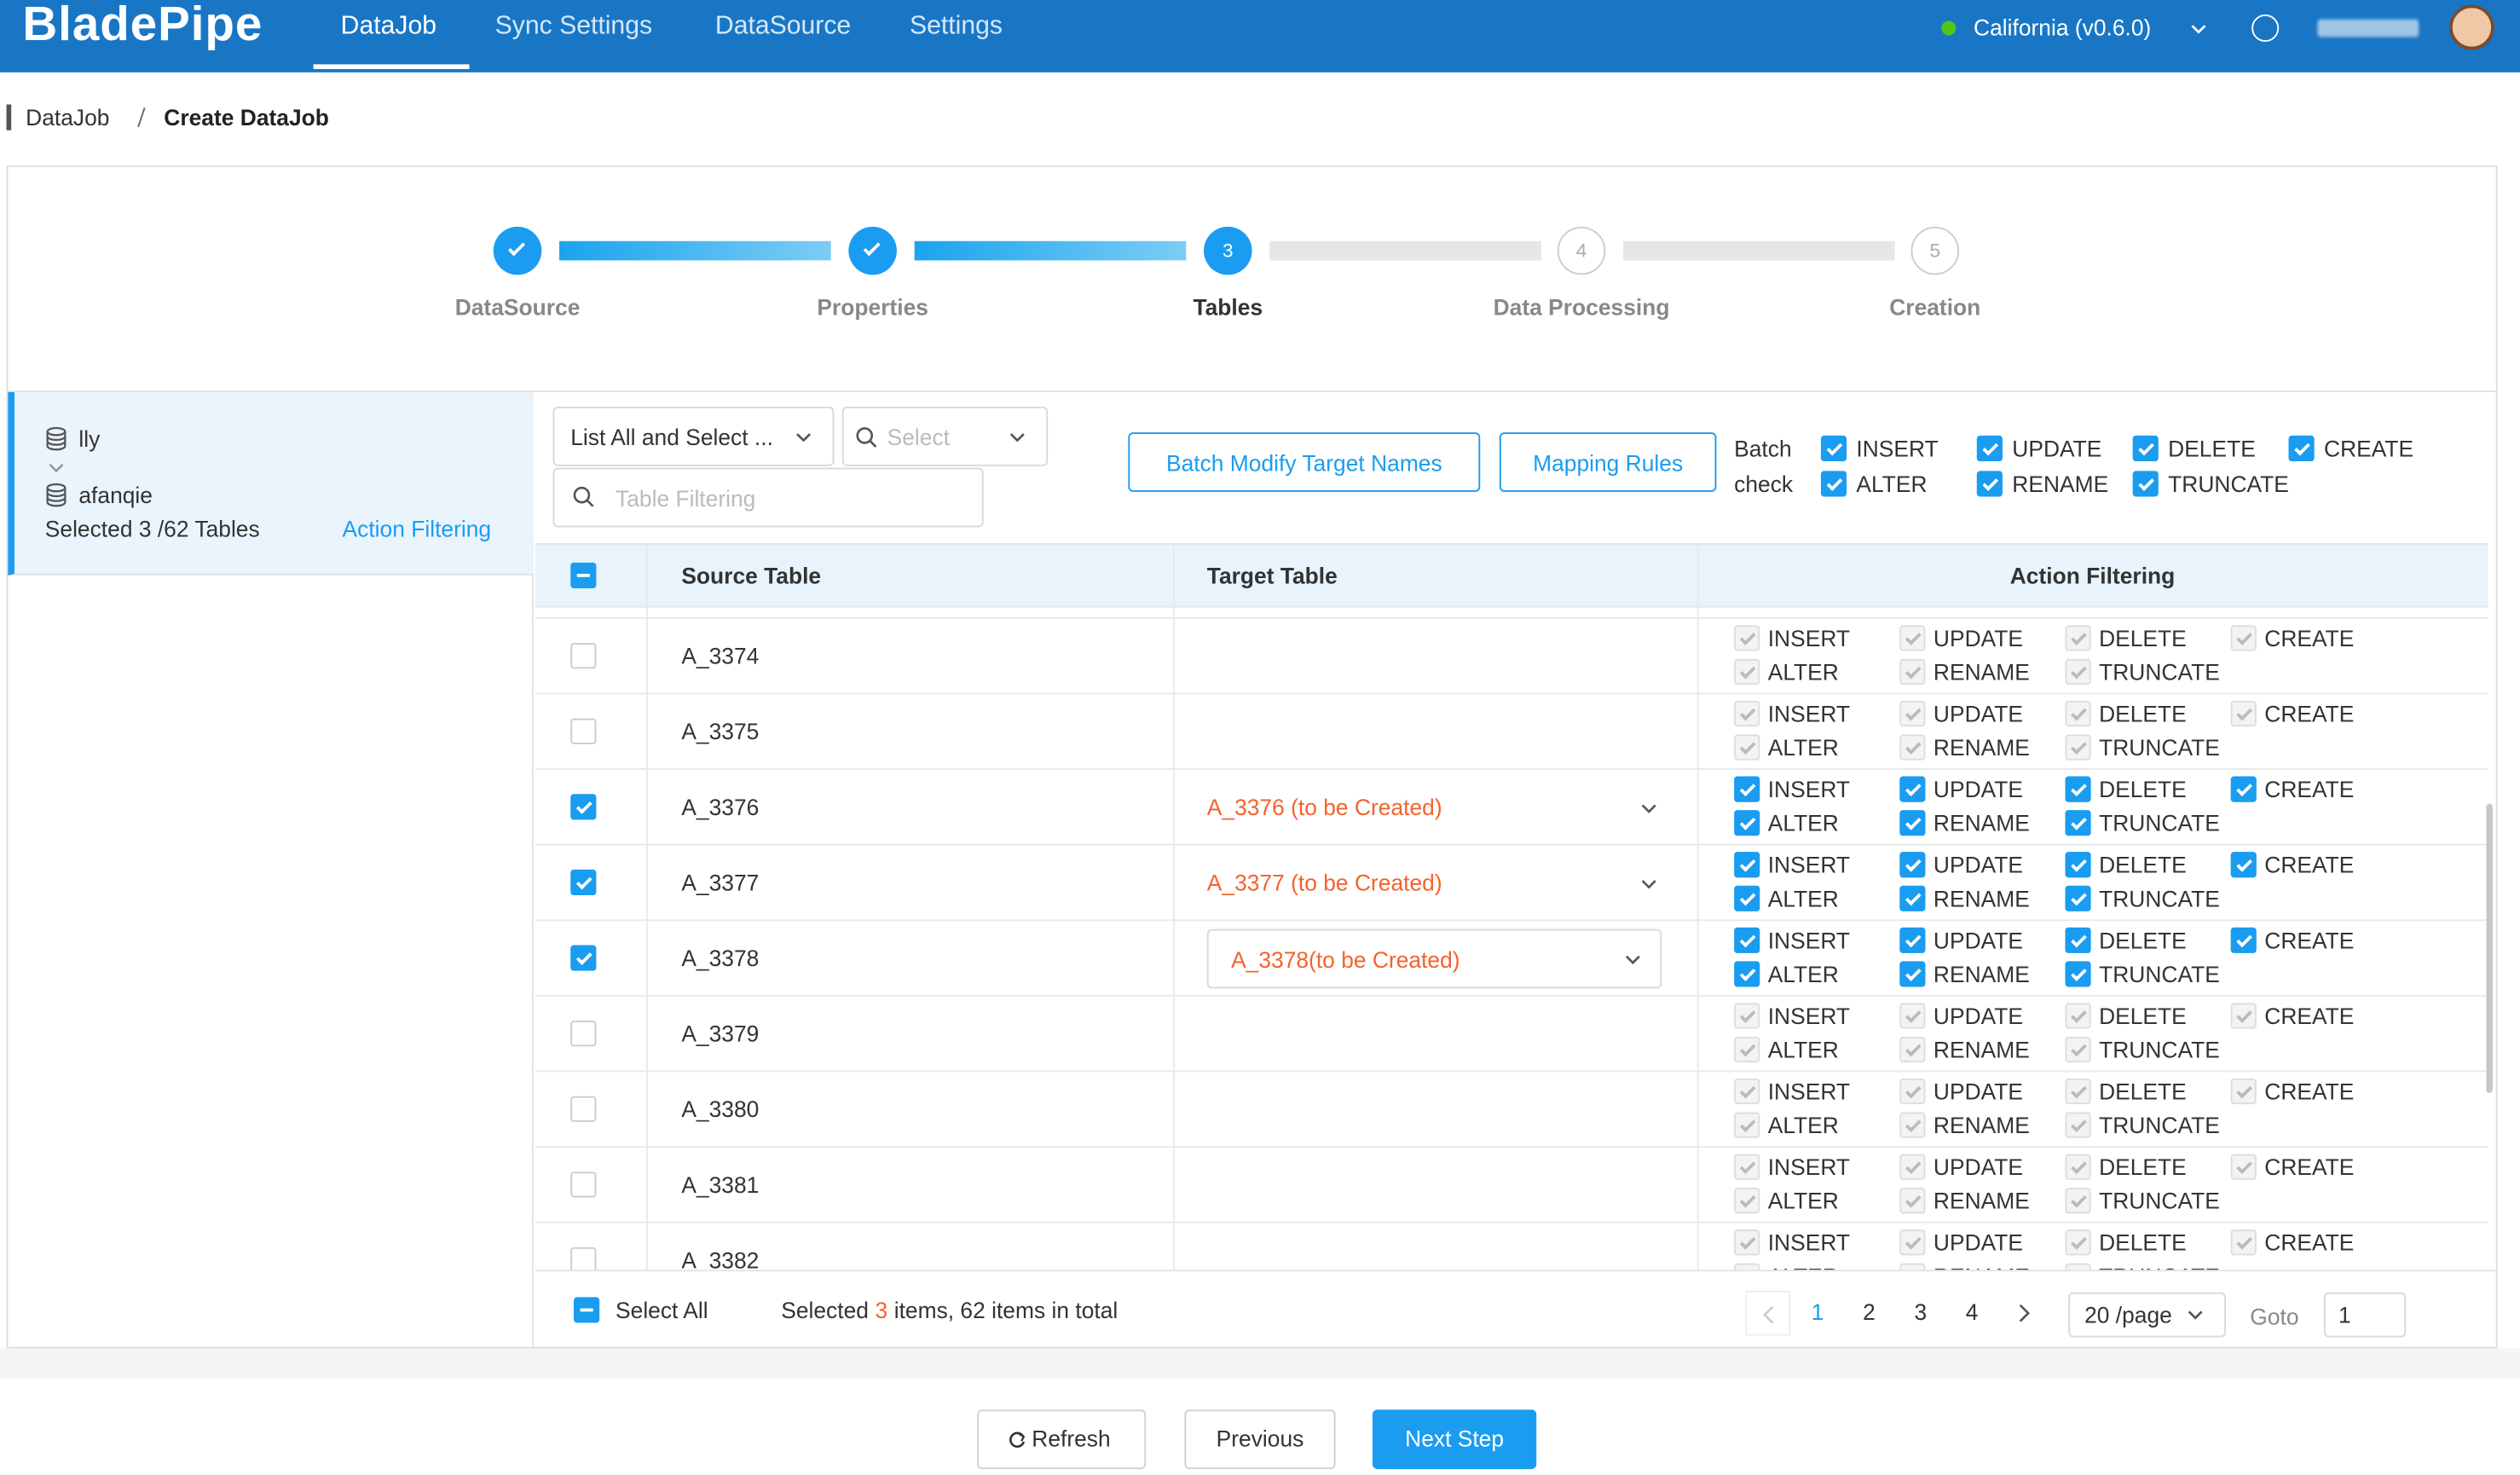 The image size is (2520, 1475). What do you see at coordinates (721, 1109) in the screenshot?
I see `source-table: A_3380` at bounding box center [721, 1109].